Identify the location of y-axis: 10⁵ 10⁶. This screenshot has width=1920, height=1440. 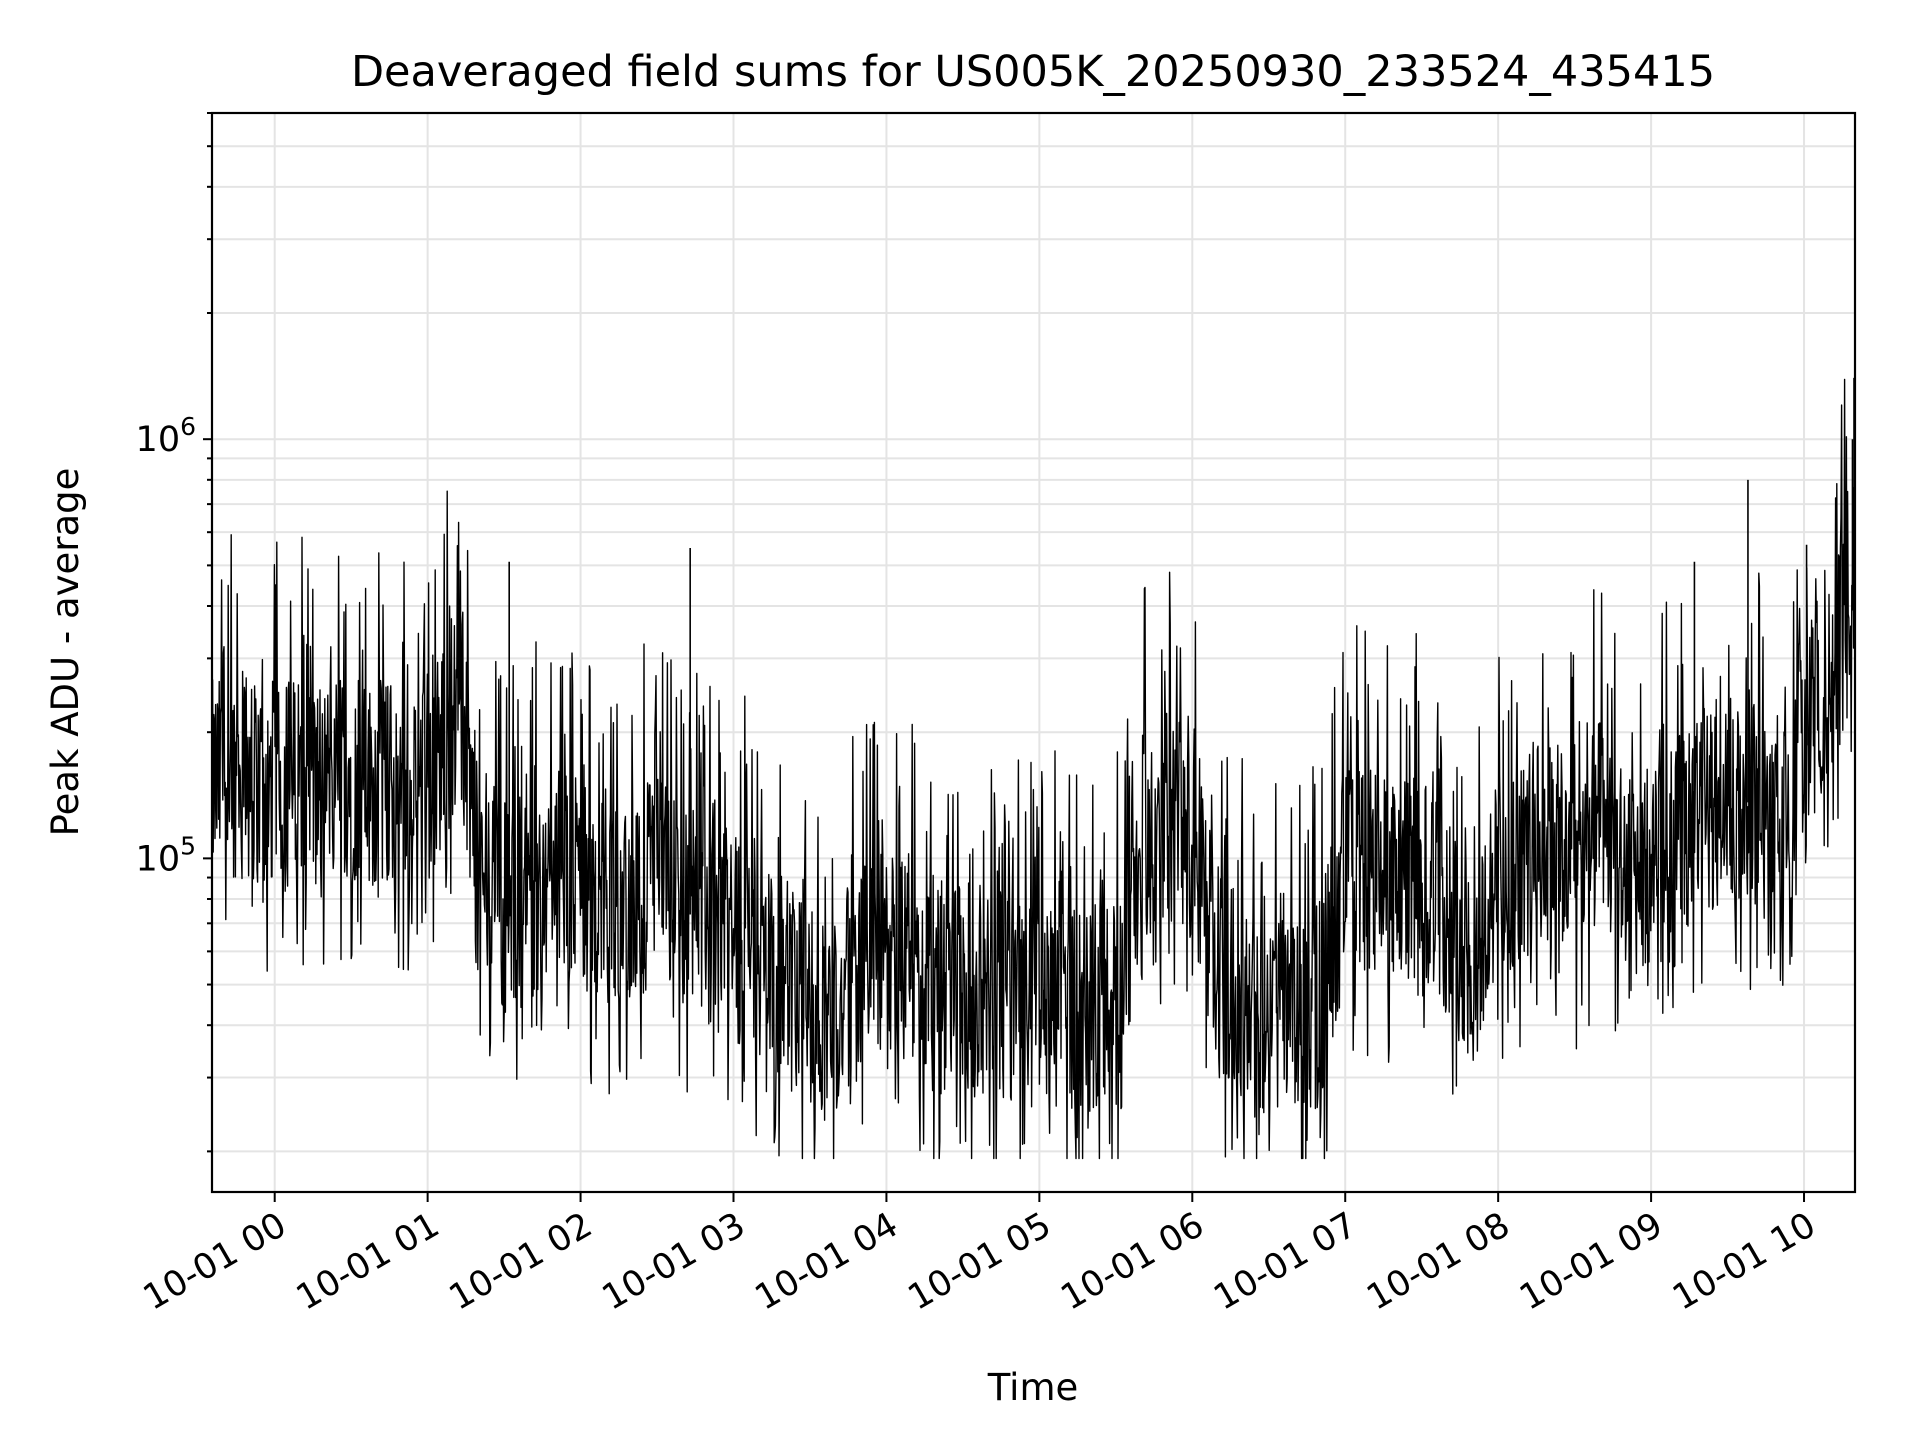
(174, 632).